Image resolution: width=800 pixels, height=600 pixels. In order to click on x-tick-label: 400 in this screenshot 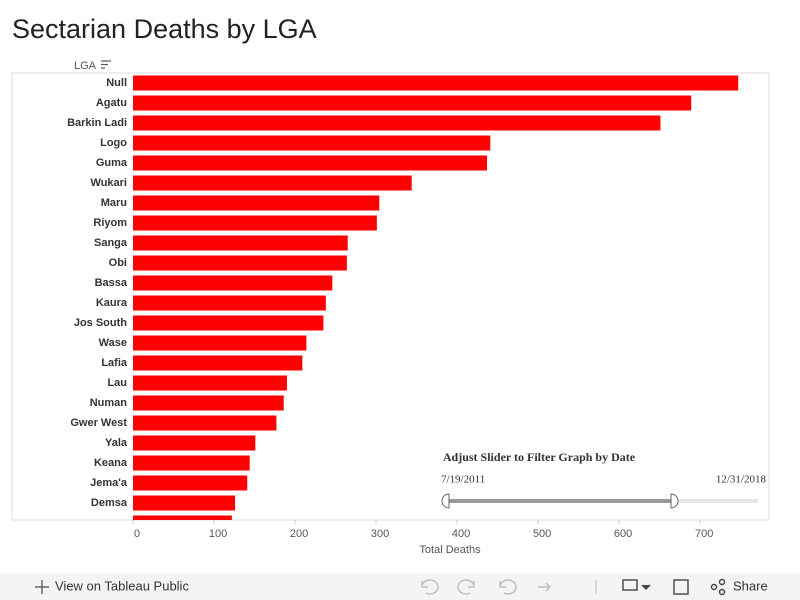, I will do `click(461, 534)`.